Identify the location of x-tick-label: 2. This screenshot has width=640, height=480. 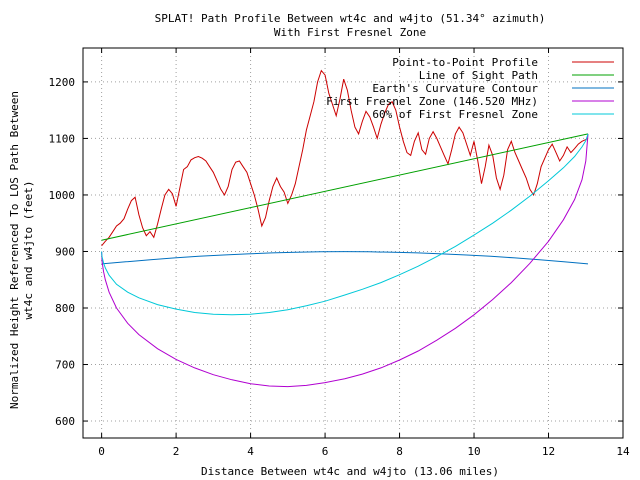
(176, 451).